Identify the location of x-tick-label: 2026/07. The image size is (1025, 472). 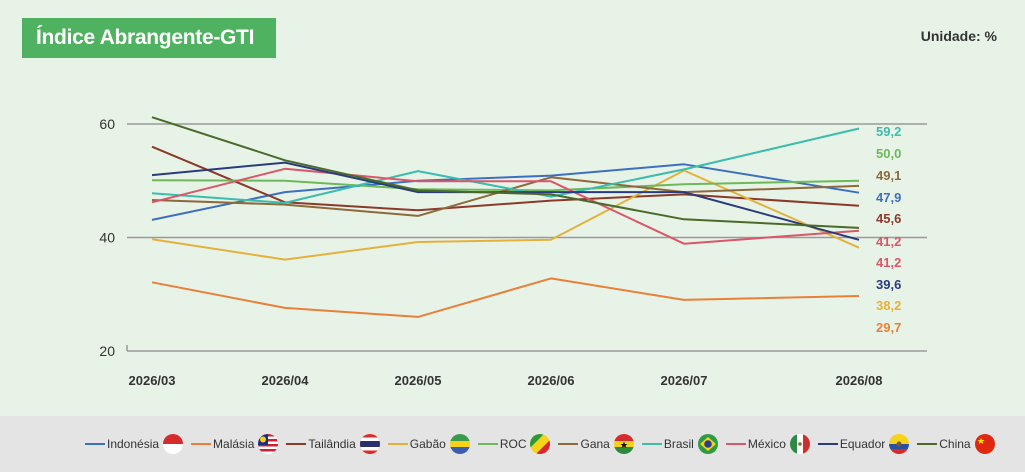
(684, 380).